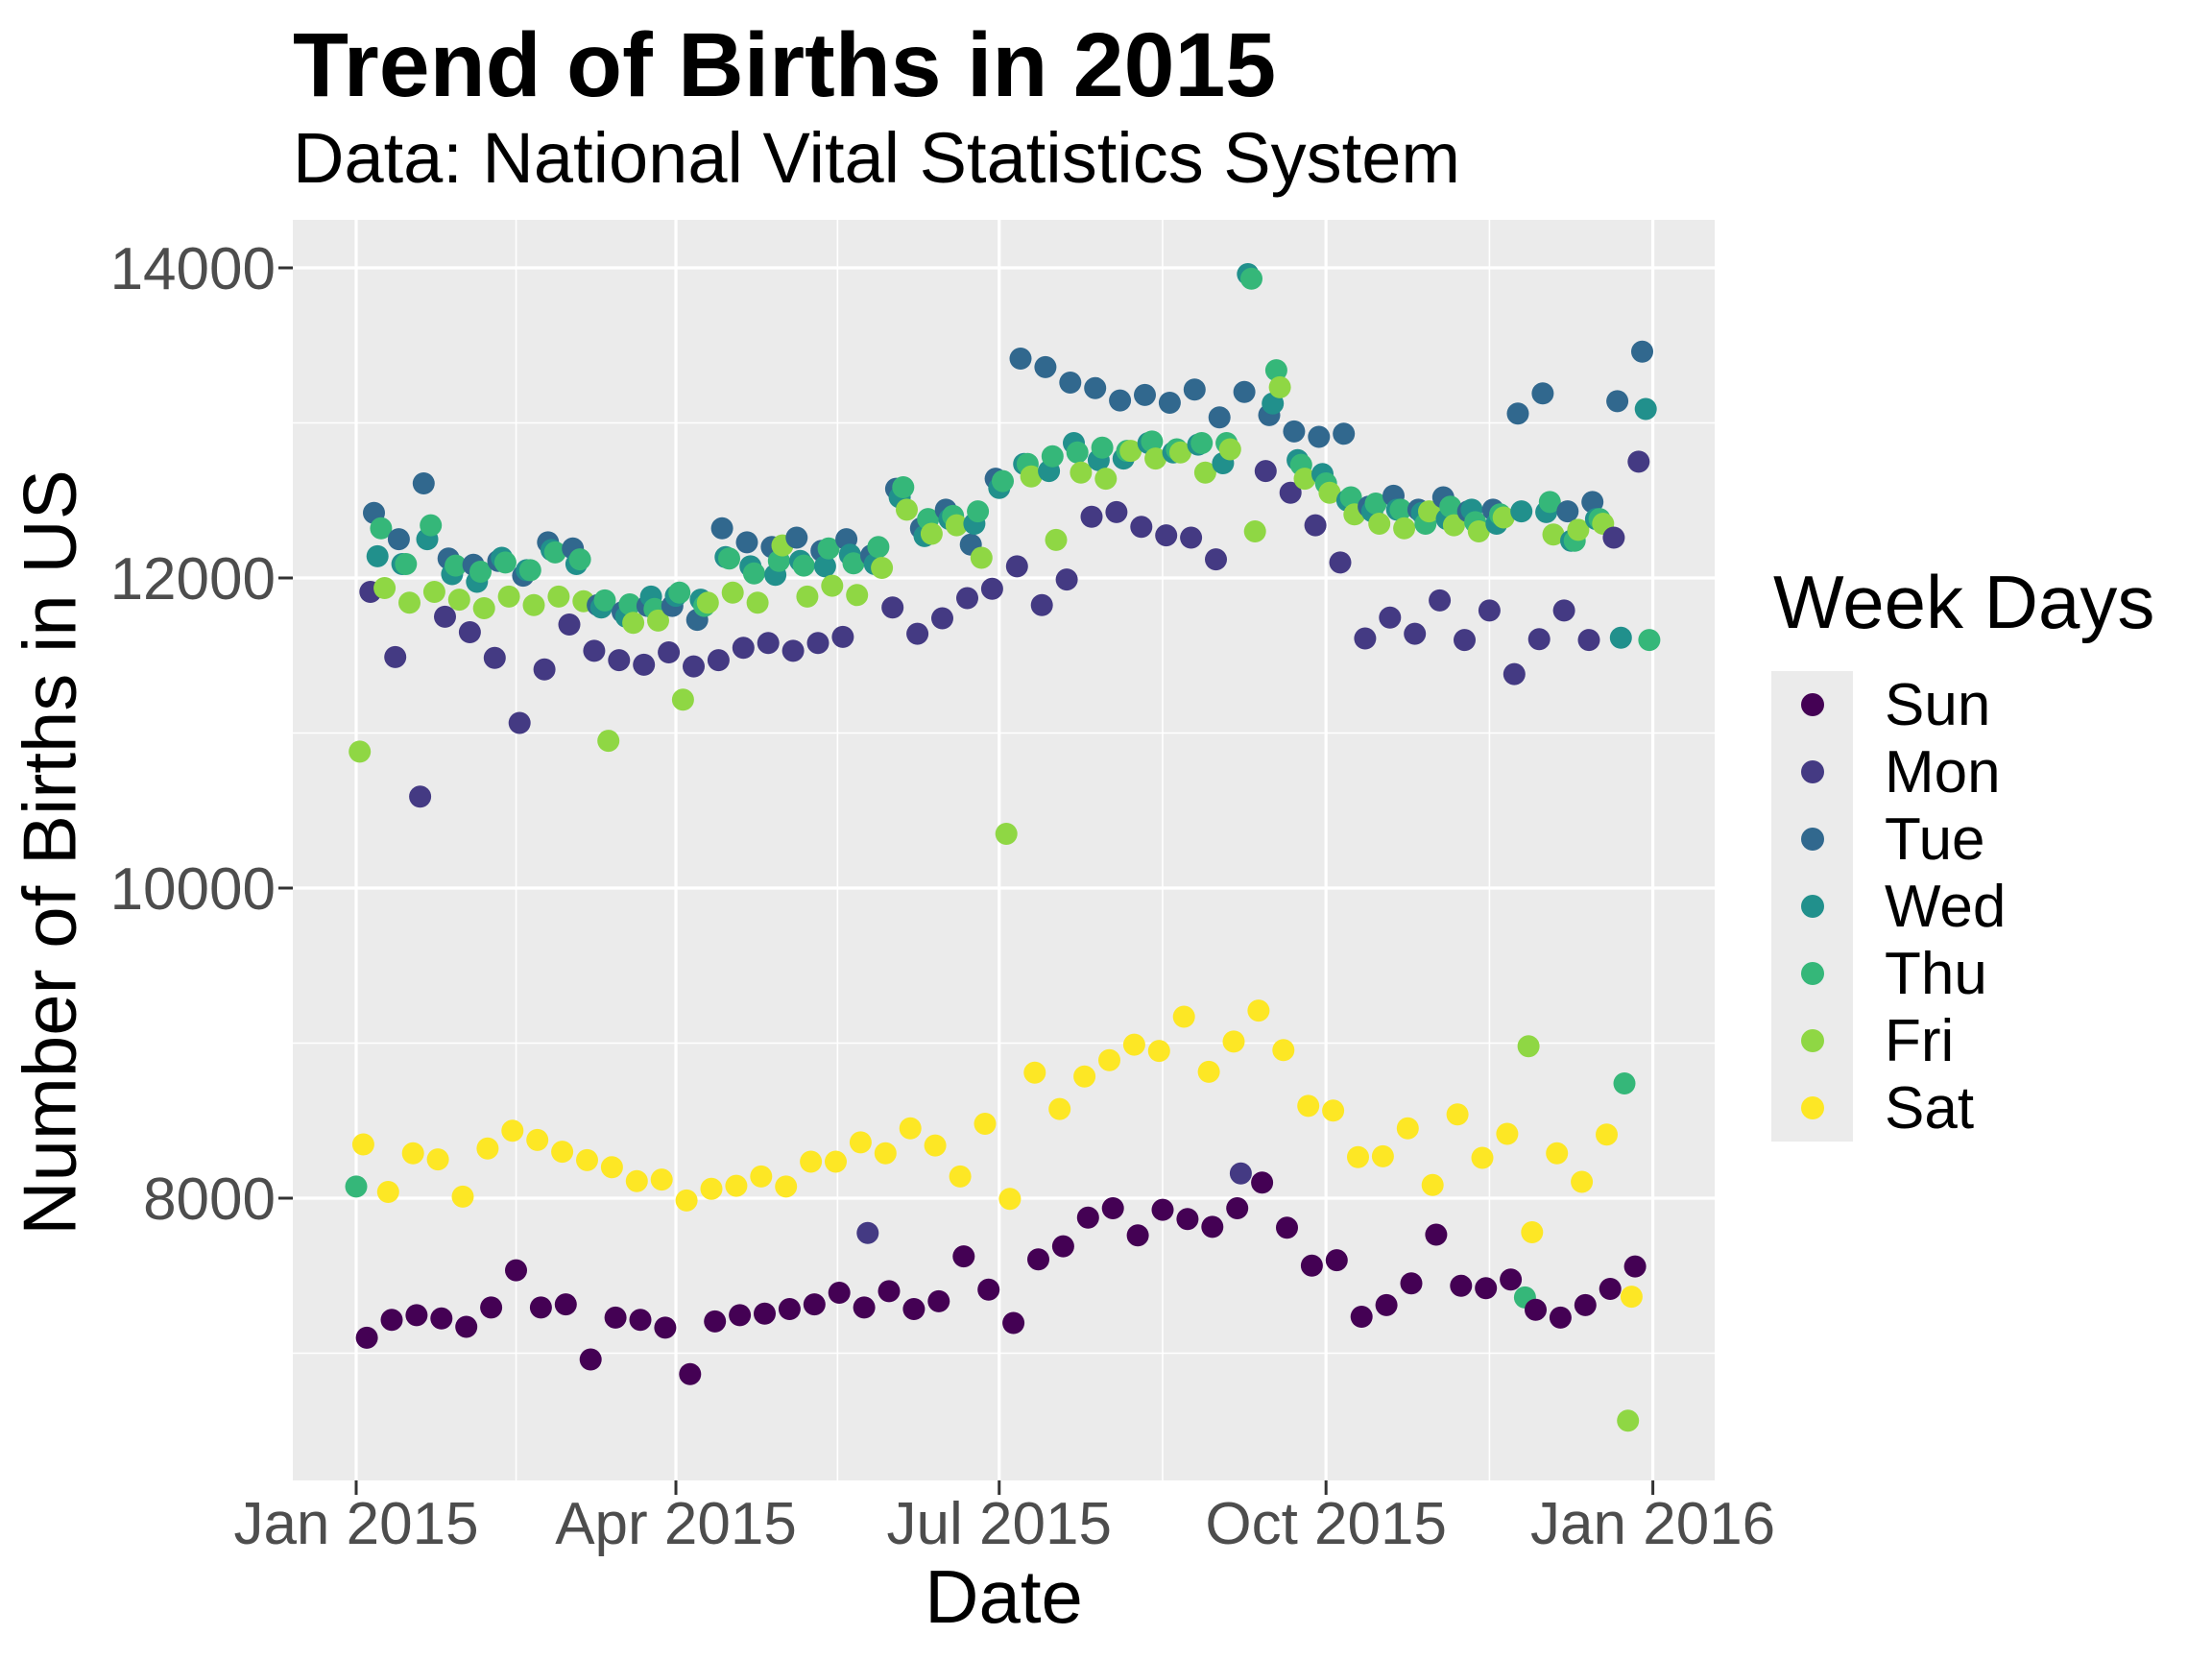 The width and height of the screenshot is (2212, 1659). Describe the element at coordinates (785, 65) in the screenshot. I see `chart-title: Trend of Births in 2015` at that location.